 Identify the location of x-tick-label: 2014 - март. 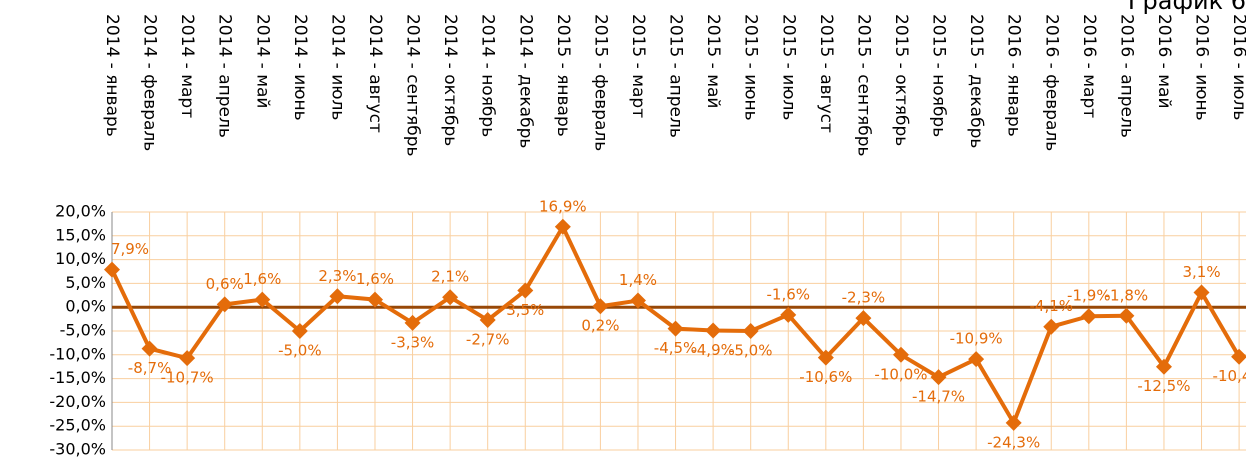
(187, 66).